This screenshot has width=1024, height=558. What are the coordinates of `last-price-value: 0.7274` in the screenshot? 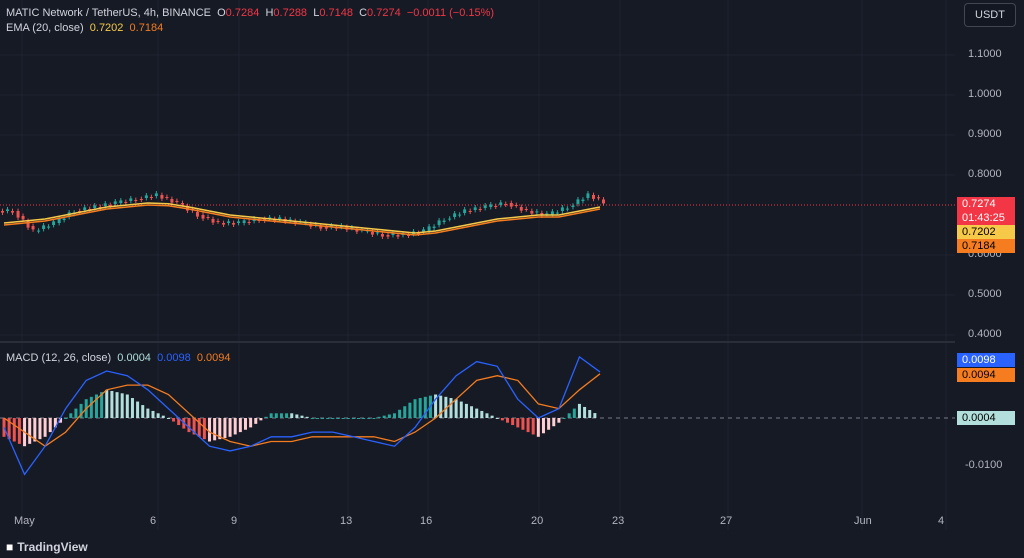 It's located at (979, 204).